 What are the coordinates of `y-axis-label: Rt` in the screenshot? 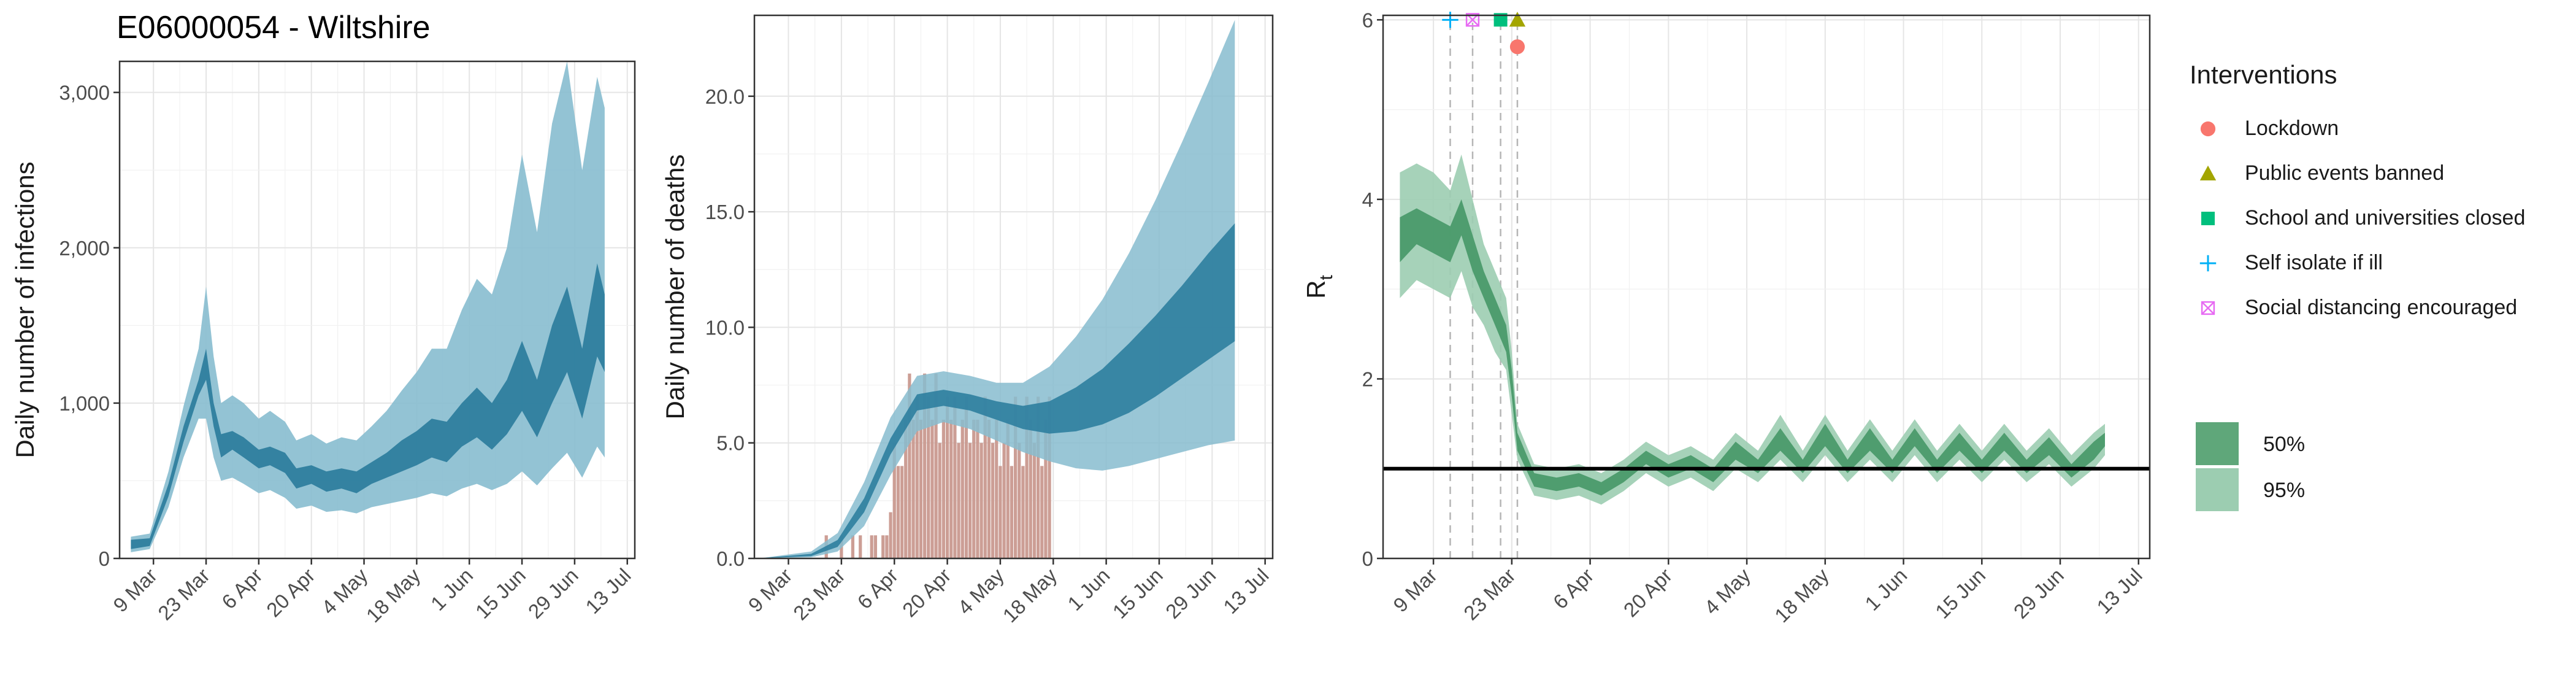 It's located at (1318, 287).